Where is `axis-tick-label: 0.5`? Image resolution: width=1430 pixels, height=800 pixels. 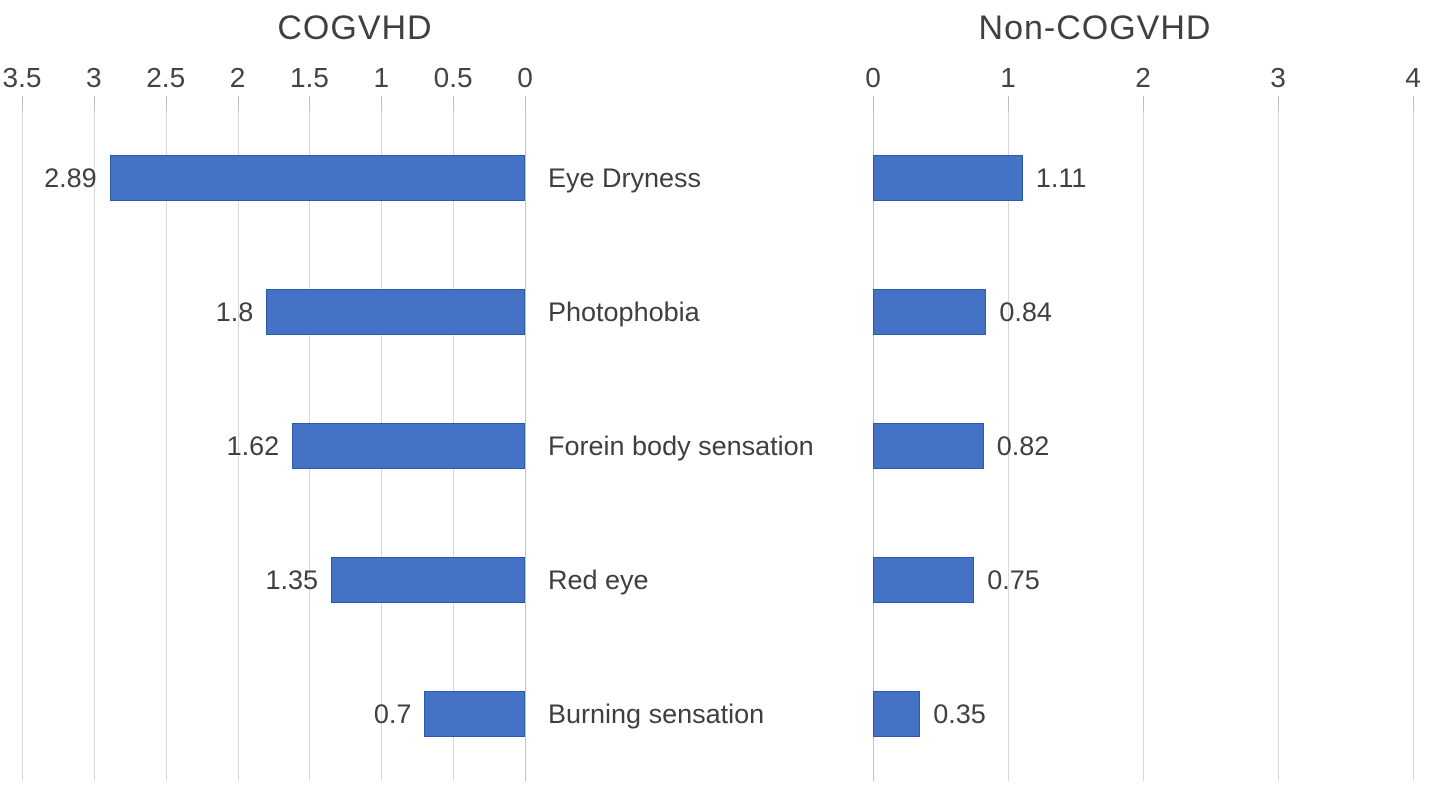
axis-tick-label: 0.5 is located at coordinates (453, 77).